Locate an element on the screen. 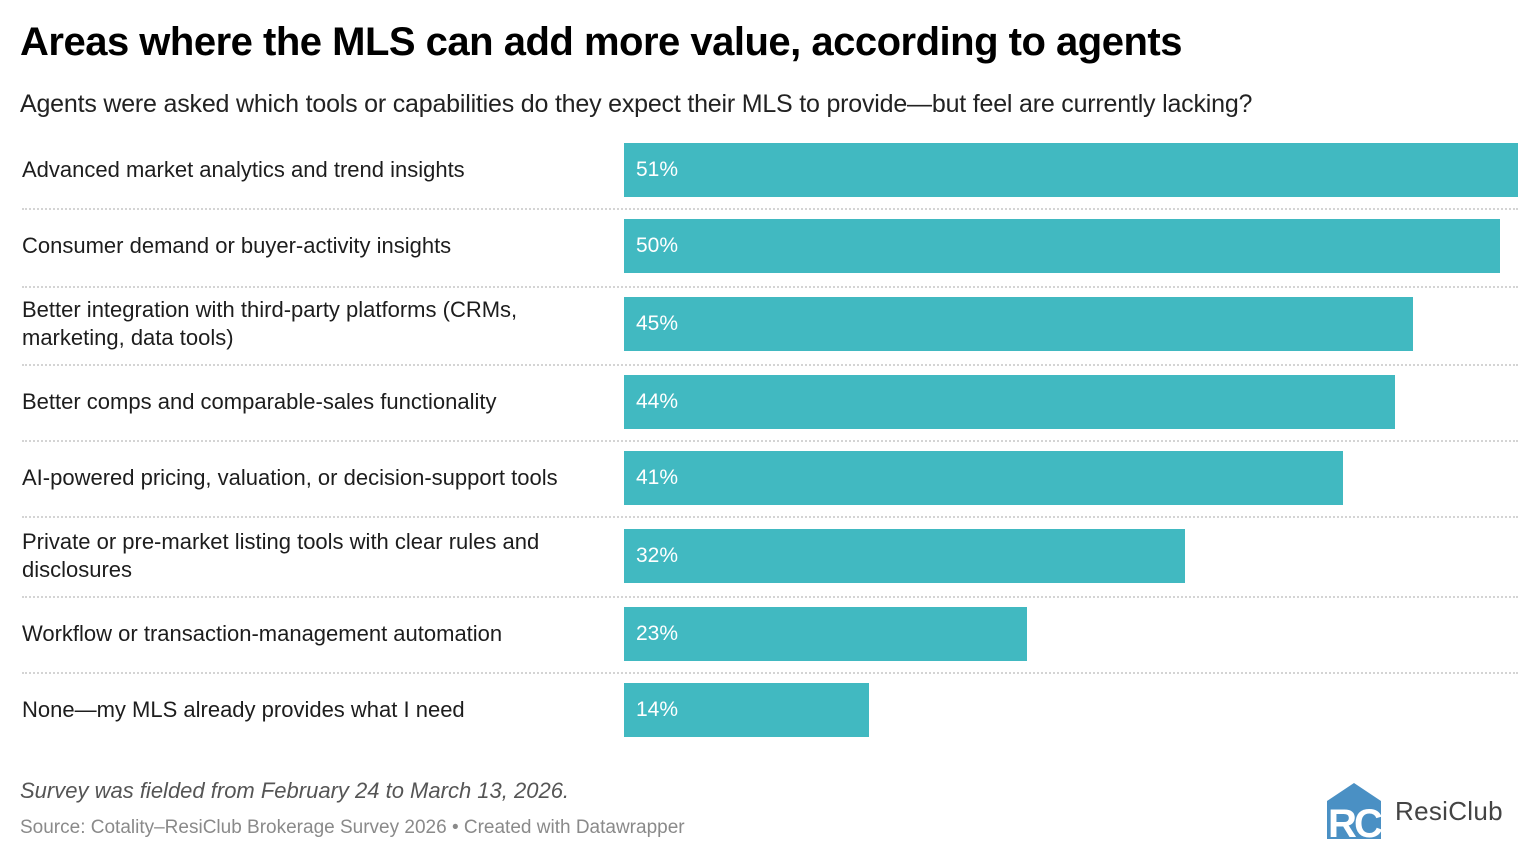  bar: 41% is located at coordinates (983, 478).